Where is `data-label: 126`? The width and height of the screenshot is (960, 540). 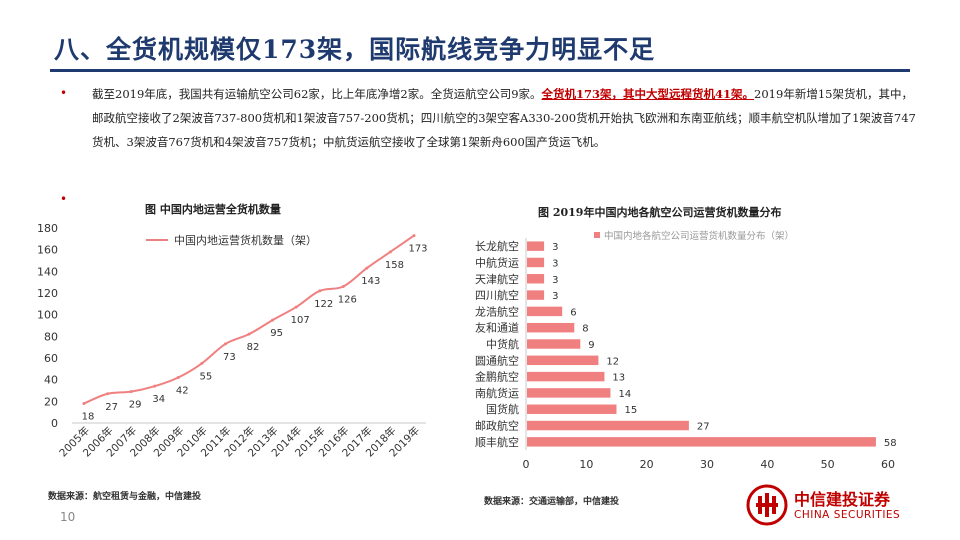
data-label: 126 is located at coordinates (347, 300).